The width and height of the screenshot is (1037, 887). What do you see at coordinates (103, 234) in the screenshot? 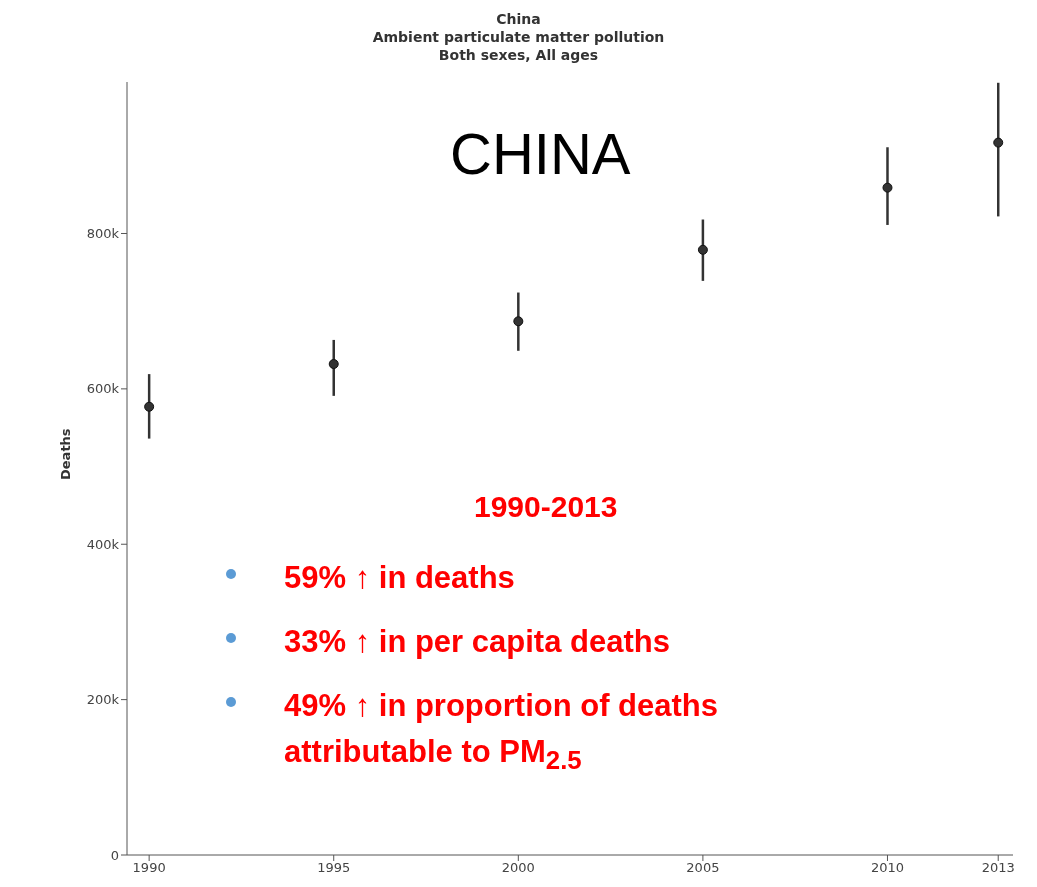
I see `y-tick-label: 800k` at bounding box center [103, 234].